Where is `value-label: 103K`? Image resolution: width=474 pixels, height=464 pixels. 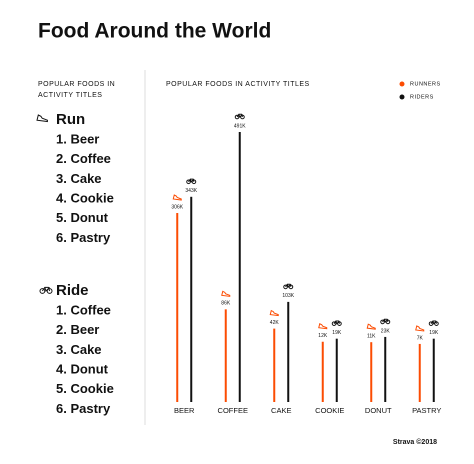 value-label: 103K is located at coordinates (288, 296).